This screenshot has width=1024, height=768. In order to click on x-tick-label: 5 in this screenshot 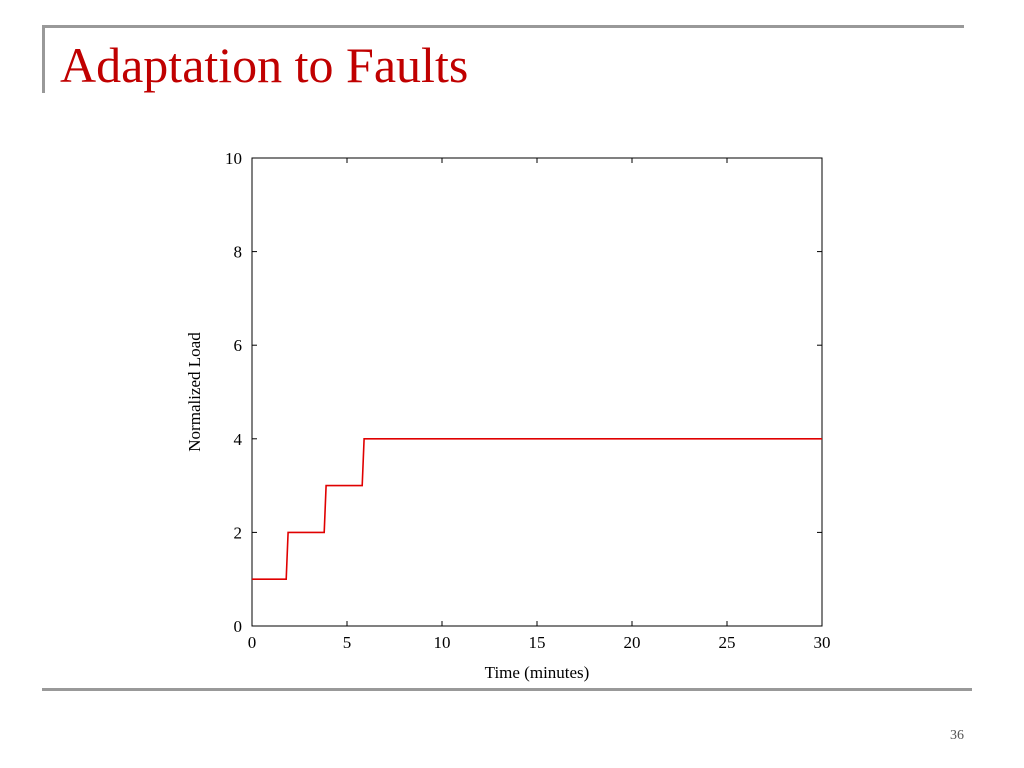, I will do `click(347, 642)`.